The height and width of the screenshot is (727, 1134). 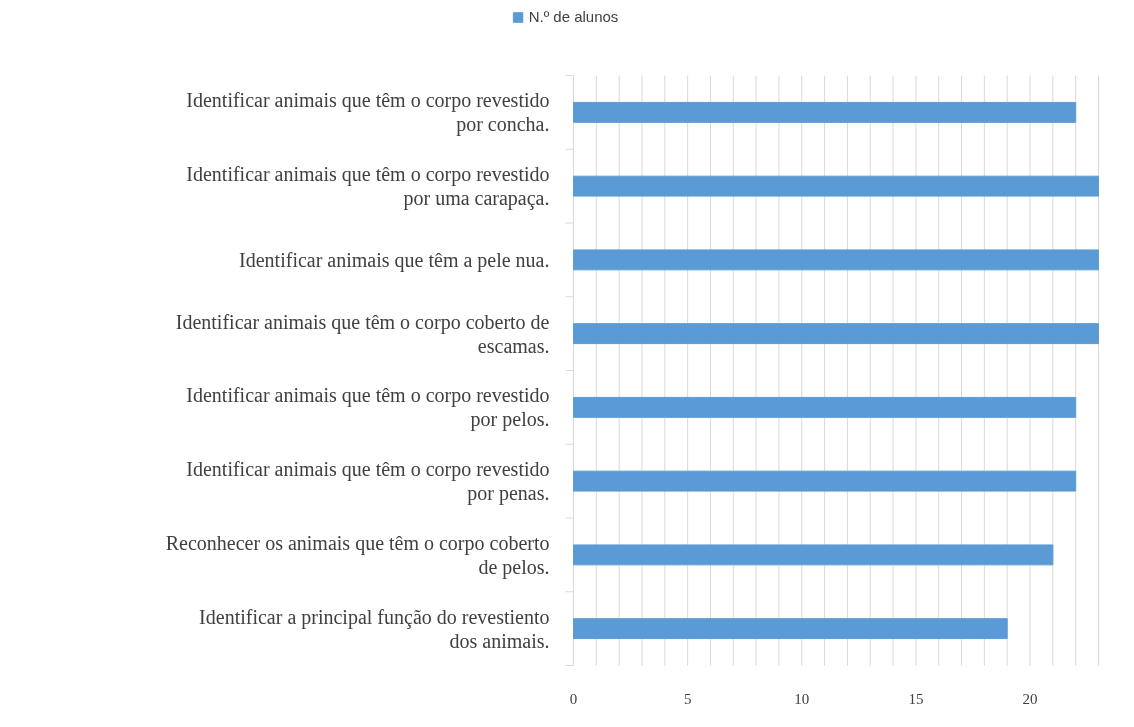 I want to click on legend-label: N.º de alunos, so click(x=573, y=16).